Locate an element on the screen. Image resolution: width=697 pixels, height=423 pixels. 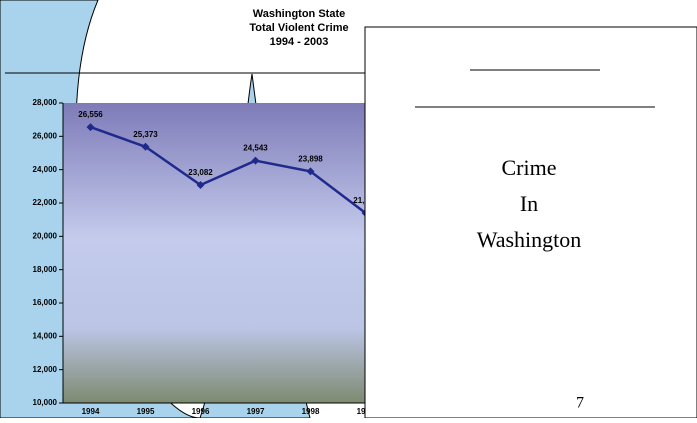
y-tick-label: 12,000 is located at coordinates (45, 369).